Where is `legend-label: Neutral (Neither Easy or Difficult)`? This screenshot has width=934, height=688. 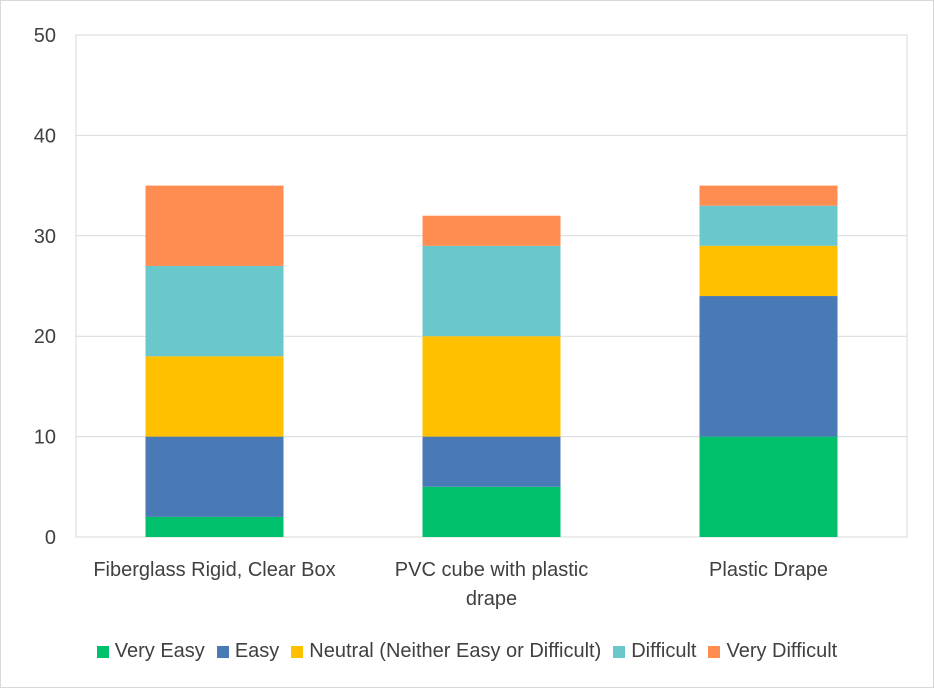
legend-label: Neutral (Neither Easy or Difficult) is located at coordinates (455, 651).